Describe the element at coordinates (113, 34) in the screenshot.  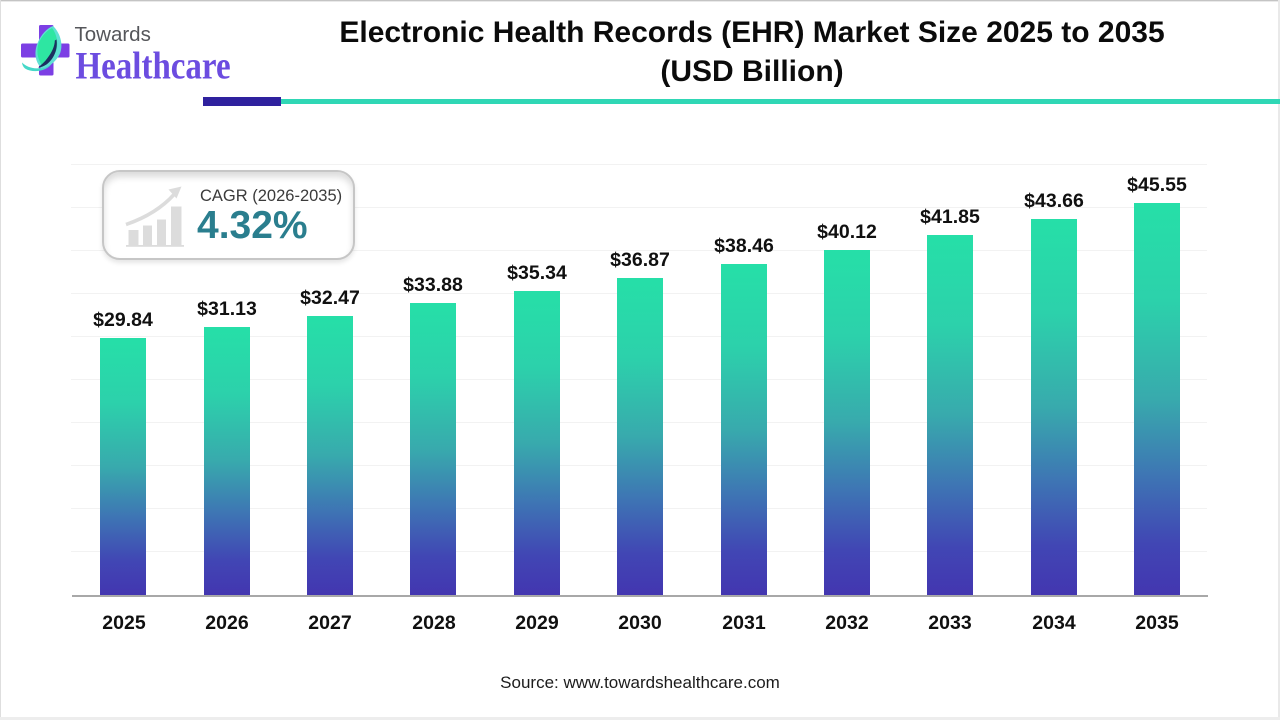
I see `svg-text: Towards` at that location.